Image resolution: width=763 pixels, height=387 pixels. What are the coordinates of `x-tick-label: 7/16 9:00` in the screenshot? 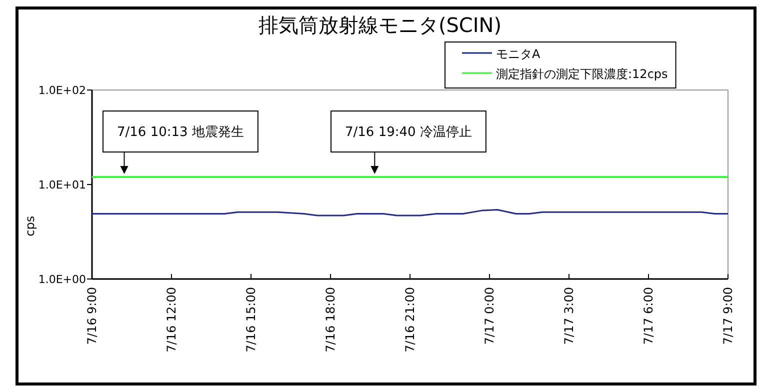 It's located at (92, 316).